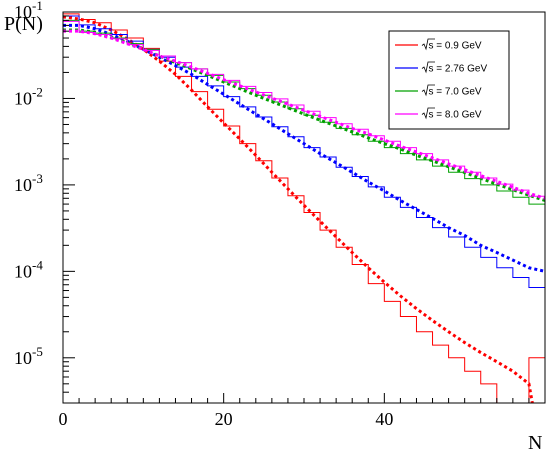 The image size is (550, 457). I want to click on x-axis-title: N, so click(535, 443).